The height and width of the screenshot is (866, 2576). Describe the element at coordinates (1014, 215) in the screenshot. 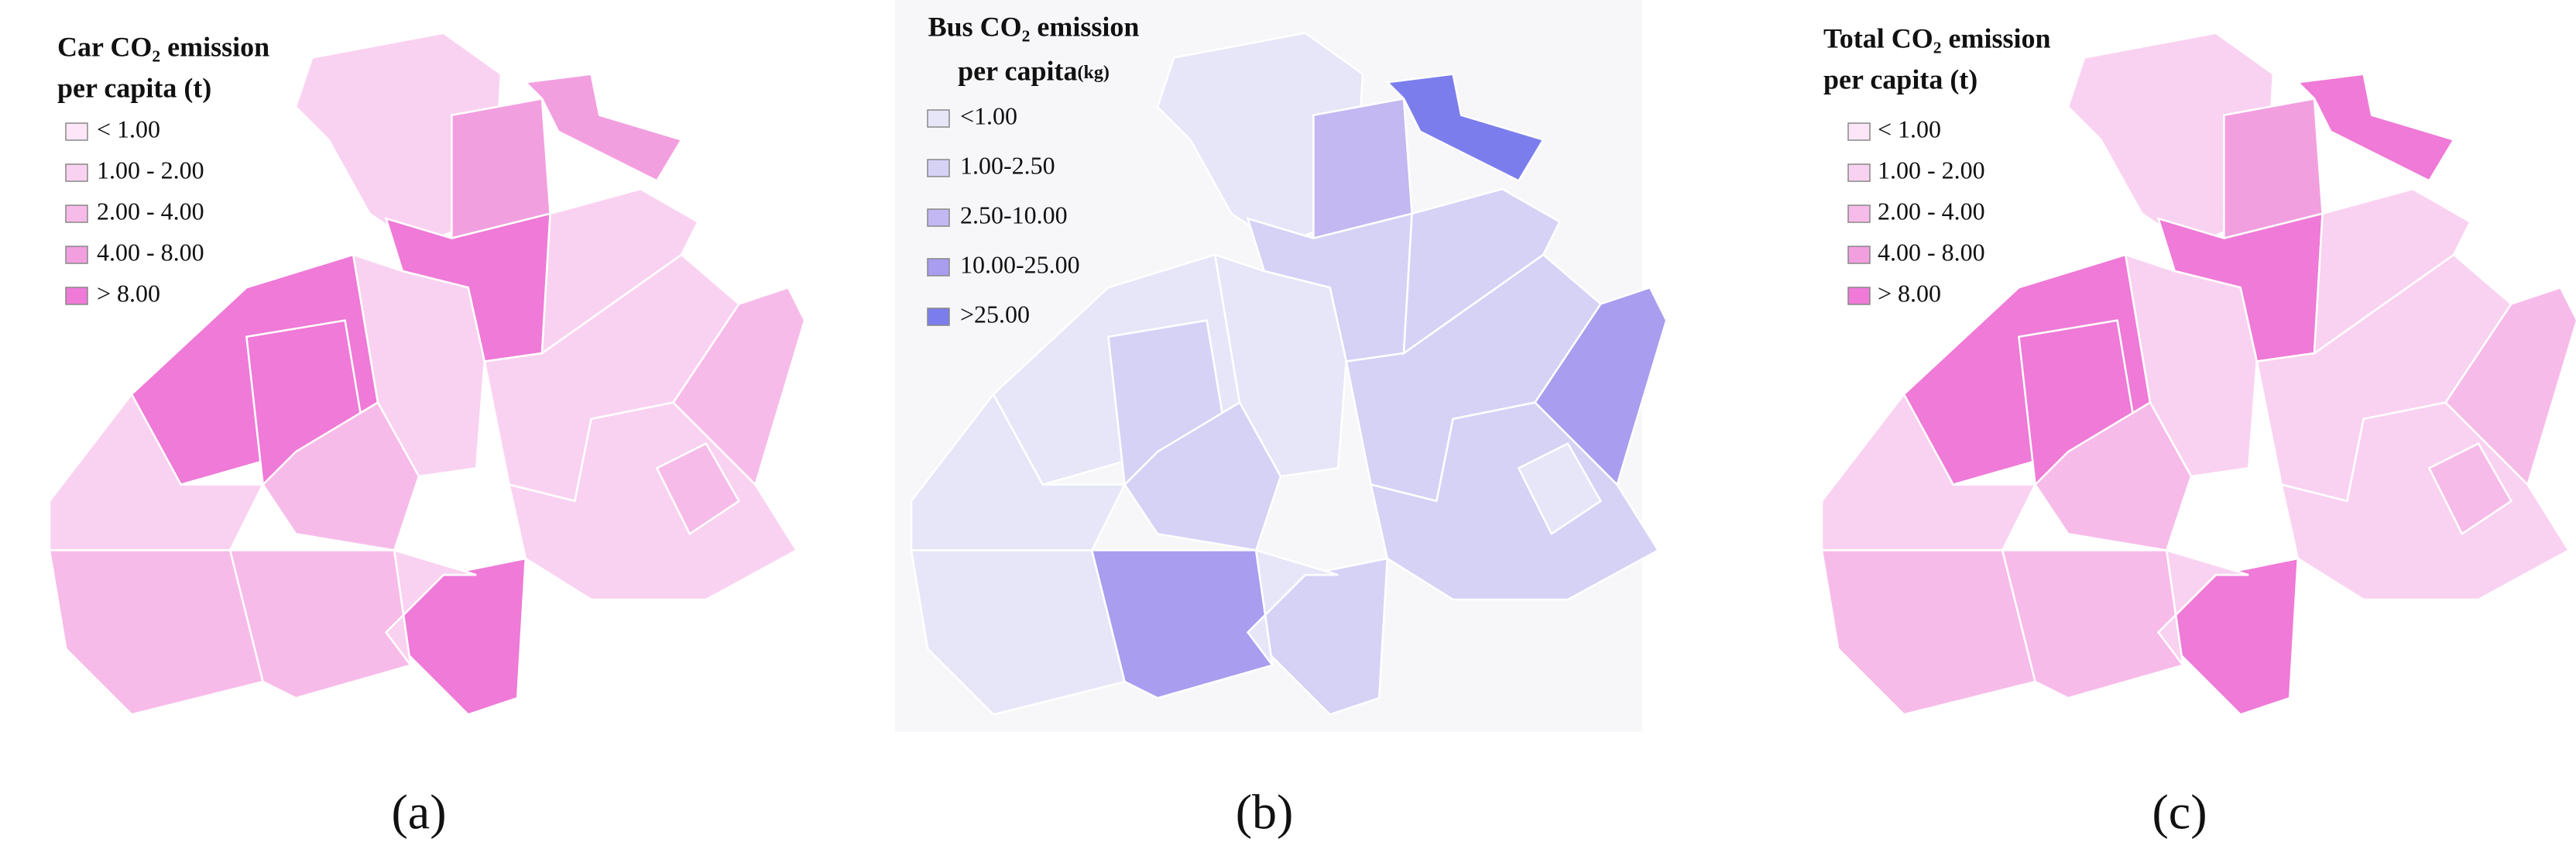

I see `legend-label: 2.50-10.00` at that location.